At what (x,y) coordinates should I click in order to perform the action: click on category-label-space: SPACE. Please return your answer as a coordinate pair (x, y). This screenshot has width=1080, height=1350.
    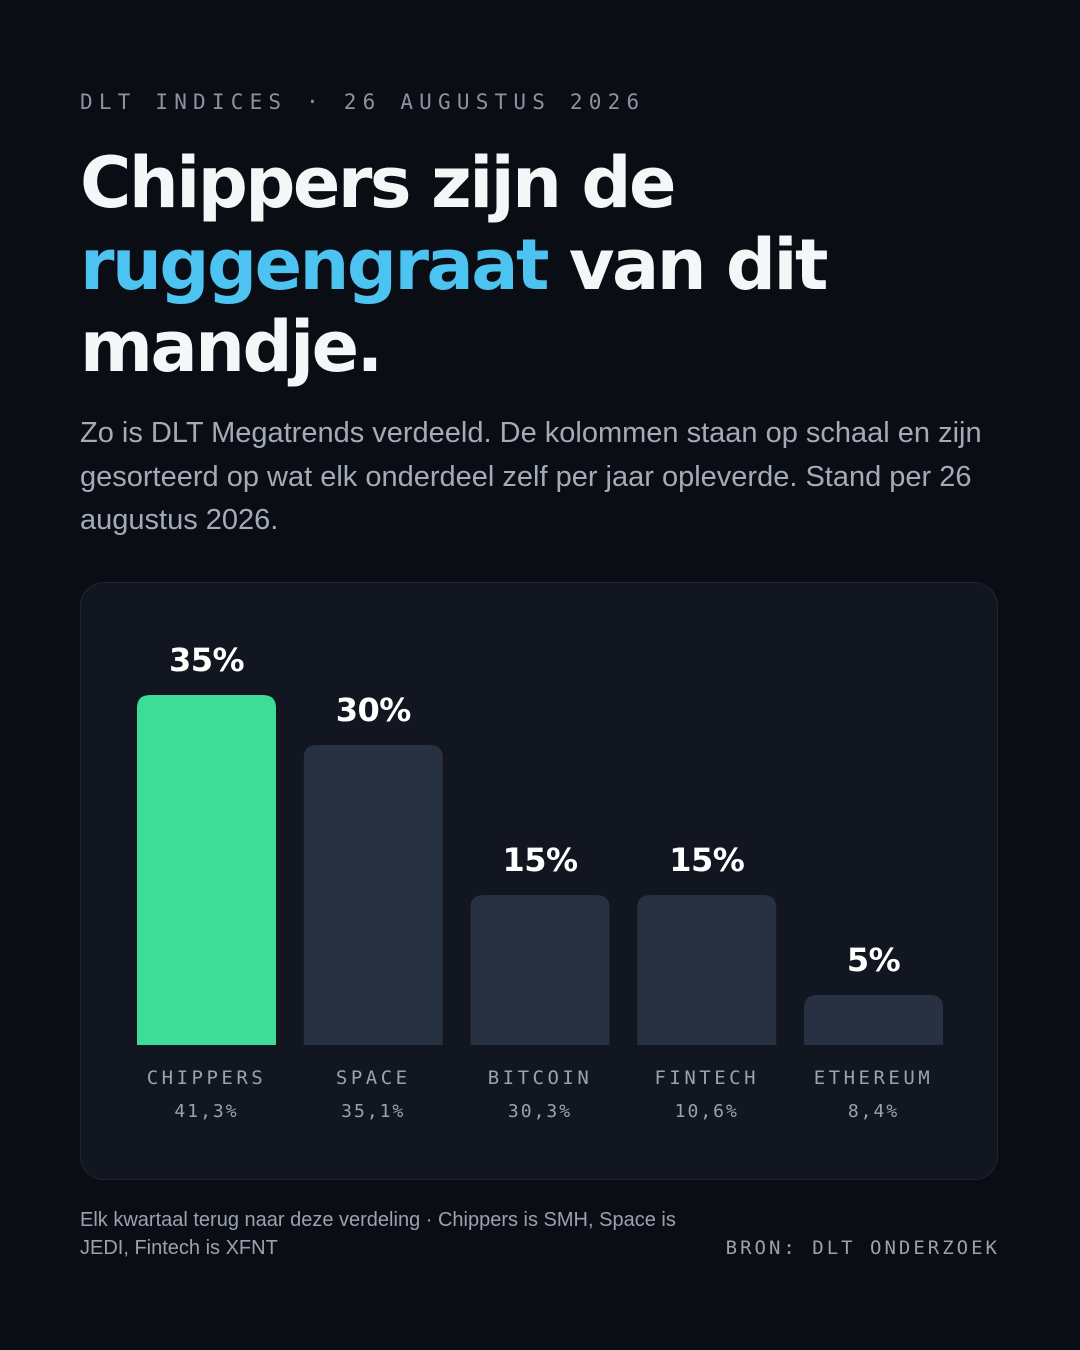
    Looking at the image, I should click on (373, 1078).